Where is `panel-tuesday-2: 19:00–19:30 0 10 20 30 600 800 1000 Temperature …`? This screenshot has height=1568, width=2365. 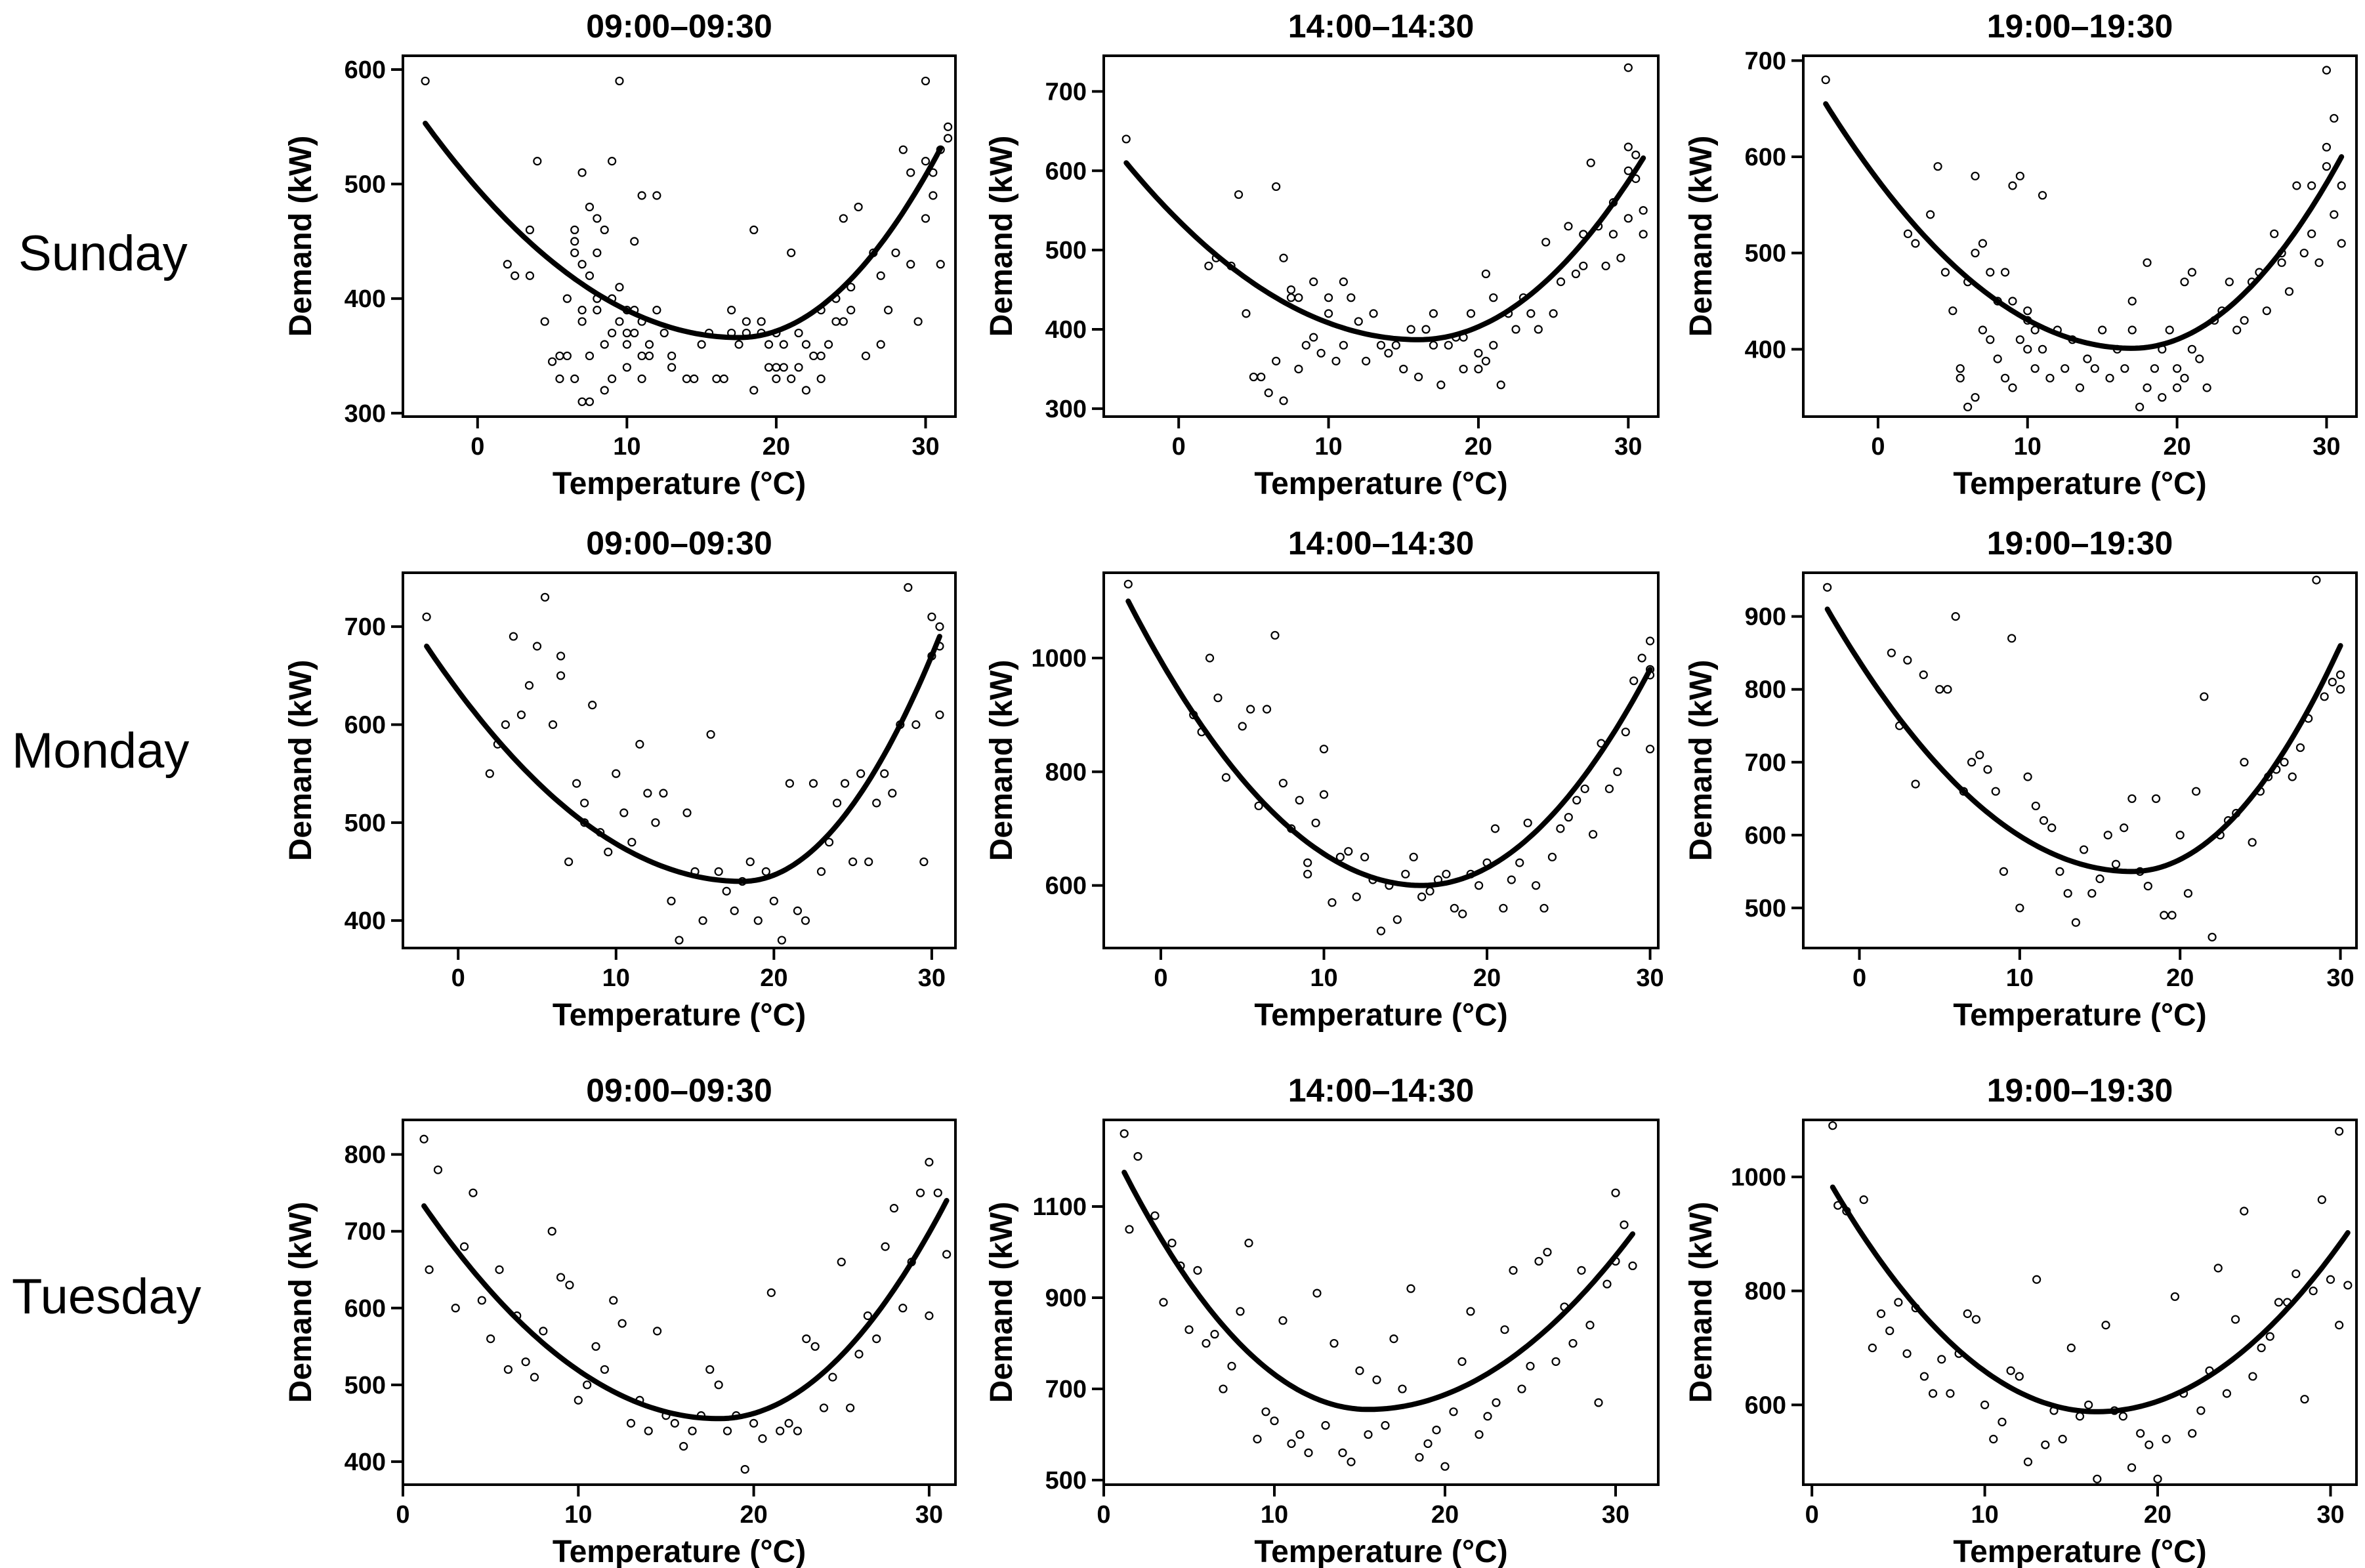 panel-tuesday-2: 19:00–19:30 0 10 20 30 600 800 1000 Temperature … is located at coordinates (2021, 1320).